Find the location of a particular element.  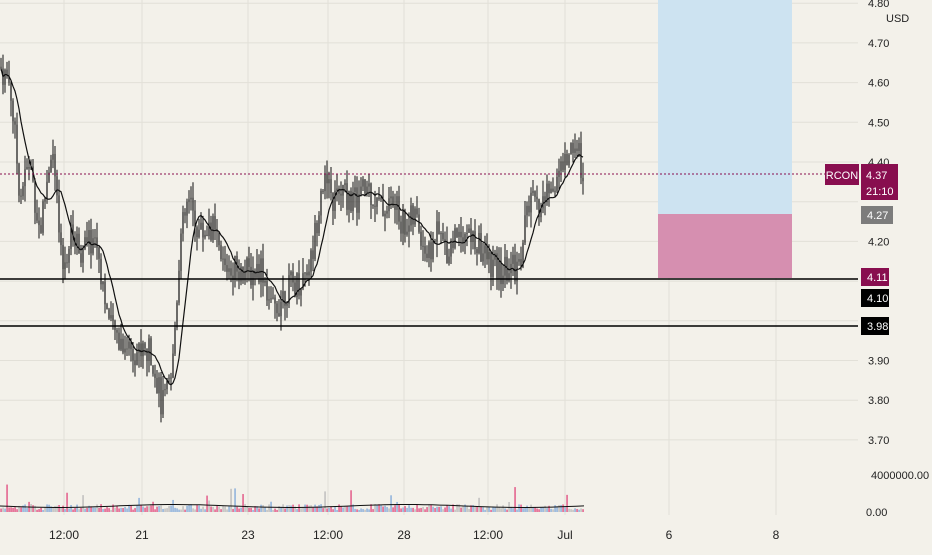

last-price-badge: RCON 4.37 21:10 is located at coordinates (861, 182).